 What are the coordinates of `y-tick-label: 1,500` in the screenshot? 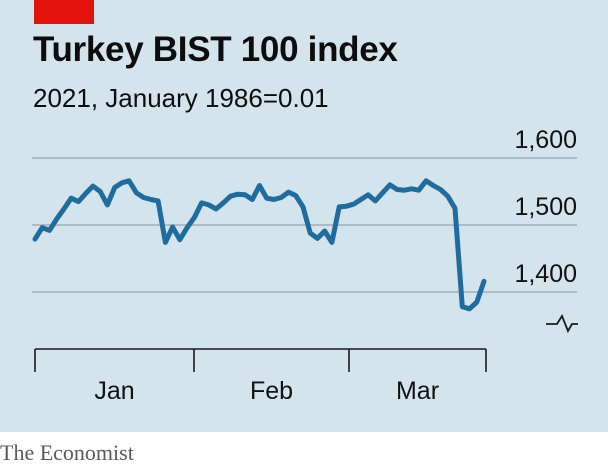 It's located at (545, 207).